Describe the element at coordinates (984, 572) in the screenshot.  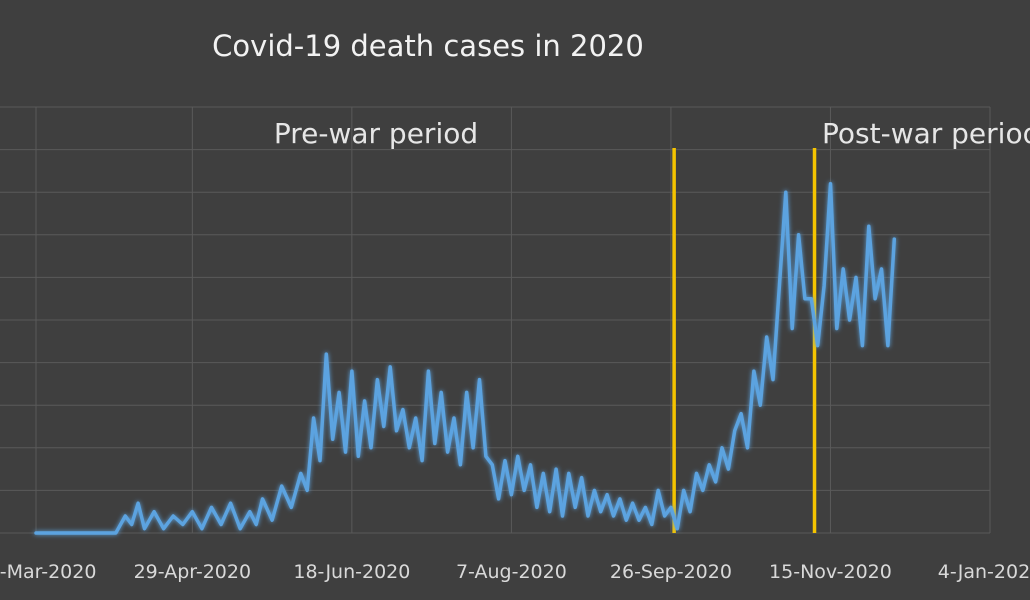
I see `x-tick-label: 4-Jan-2021` at that location.